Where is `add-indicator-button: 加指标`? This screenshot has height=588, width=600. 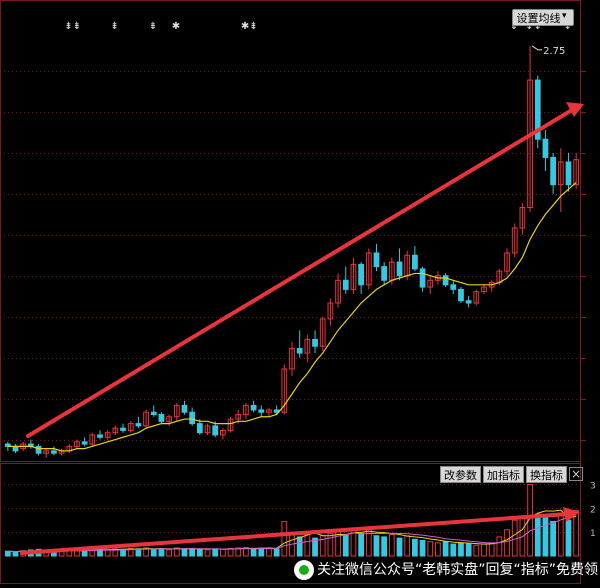 add-indicator-button: 加指标 is located at coordinates (503, 474).